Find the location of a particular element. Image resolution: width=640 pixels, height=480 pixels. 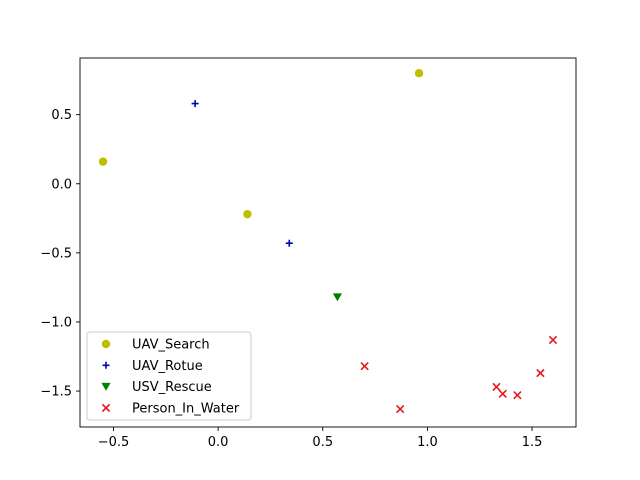

legend-marker-Person_In_Water is located at coordinates (106, 408).